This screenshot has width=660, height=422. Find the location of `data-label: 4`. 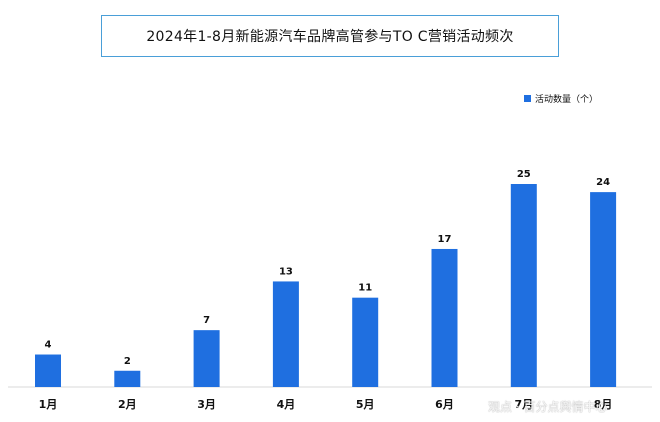

data-label: 4 is located at coordinates (48, 345).